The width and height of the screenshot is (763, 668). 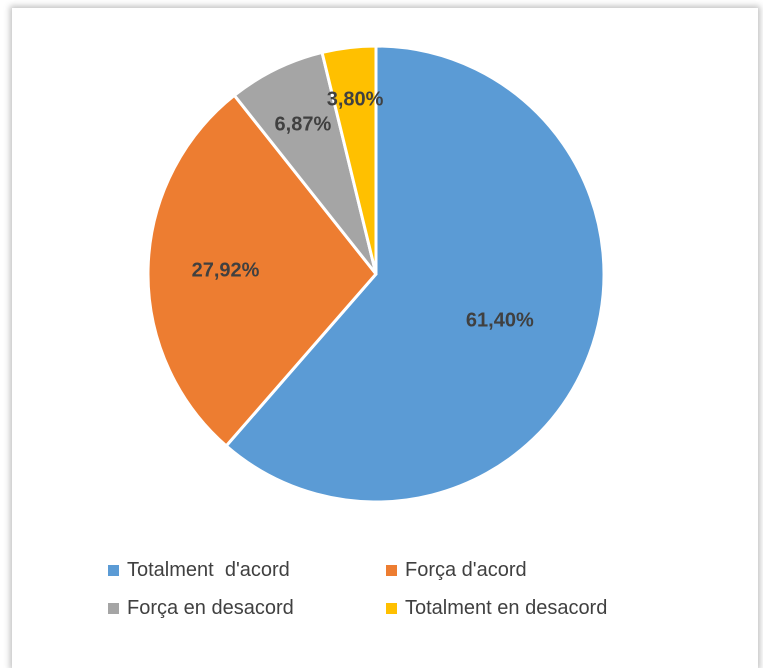 I want to click on legend-item-2: Força en desacord, so click(x=201, y=608).